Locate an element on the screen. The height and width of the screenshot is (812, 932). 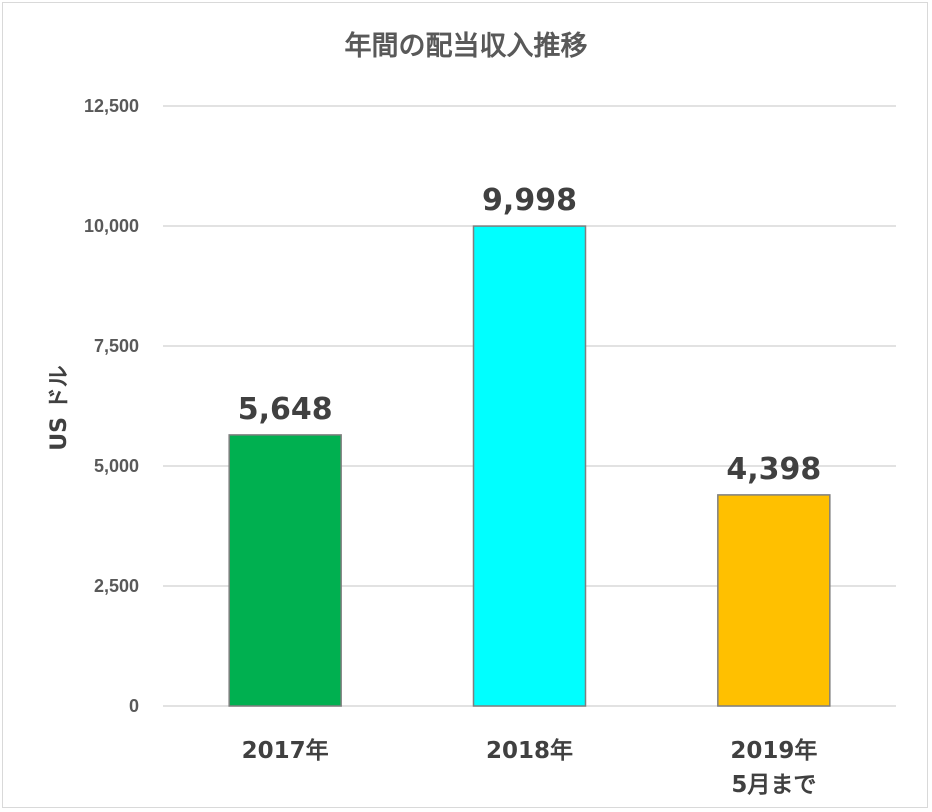
data-label: 4,398 is located at coordinates (773, 469).